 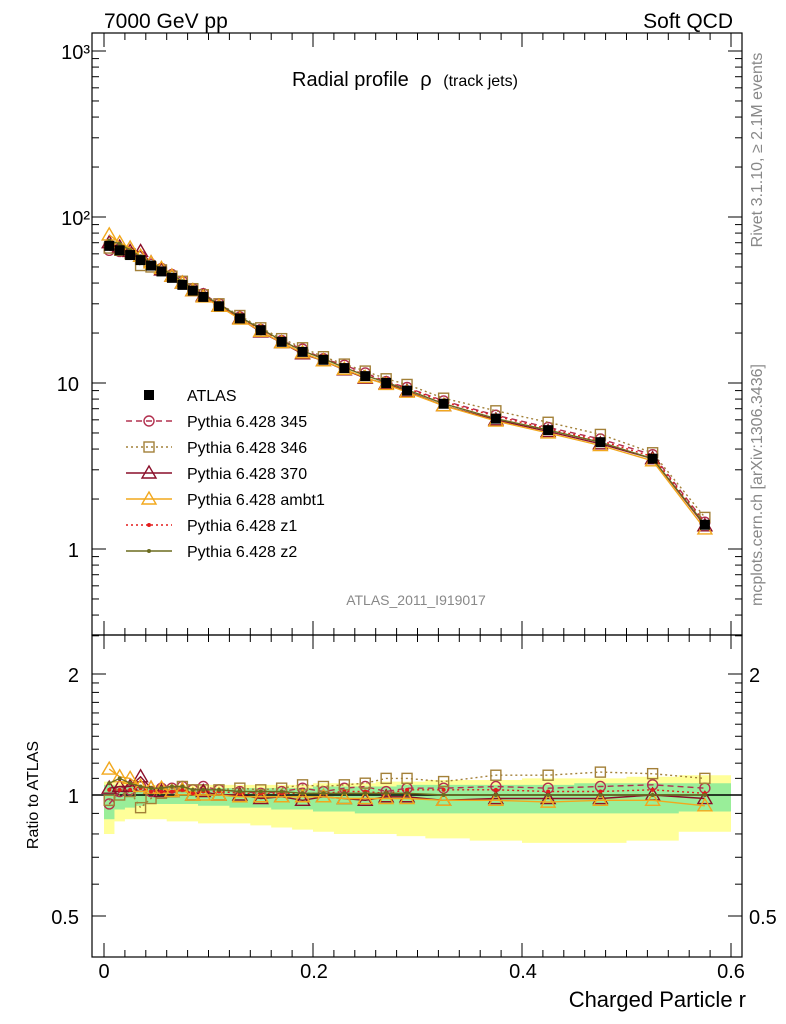 I want to click on main-ytick-label-10: 10, so click(x=68, y=385).